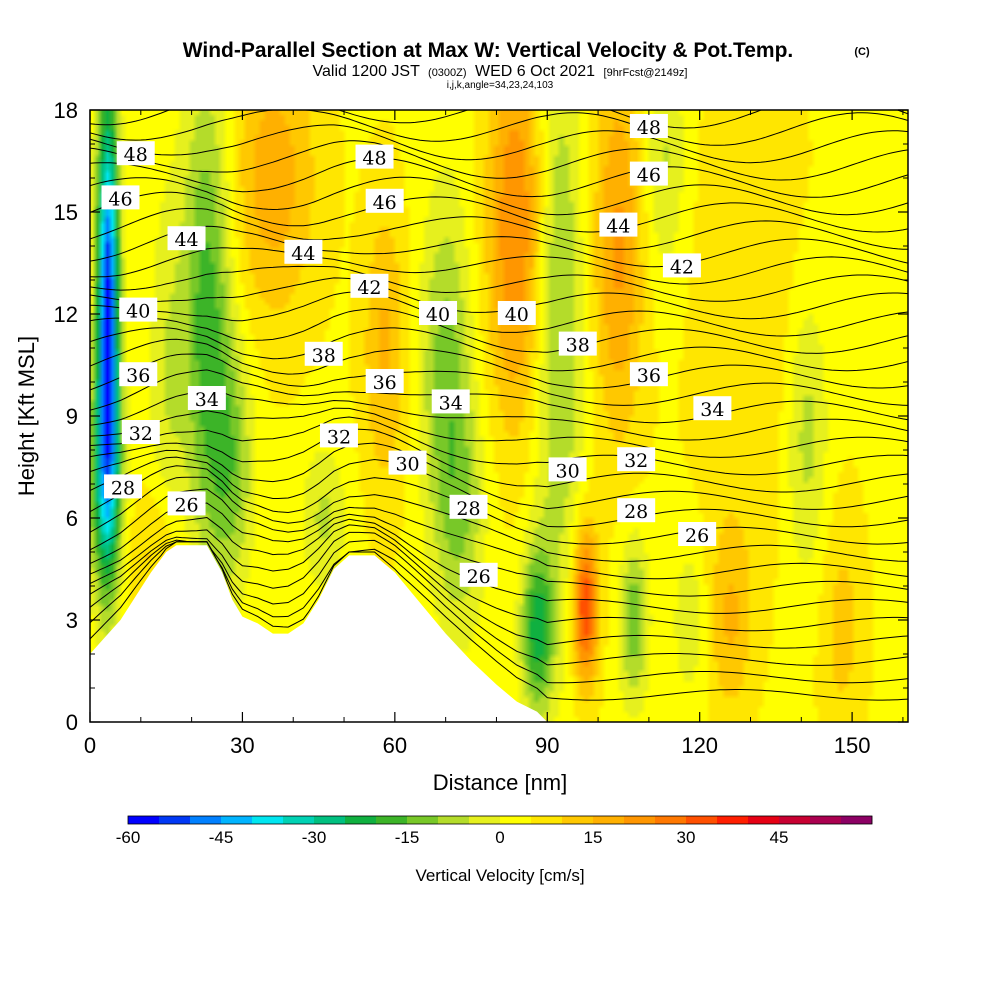  I want to click on colorbar-tick-label: 30, so click(686, 837).